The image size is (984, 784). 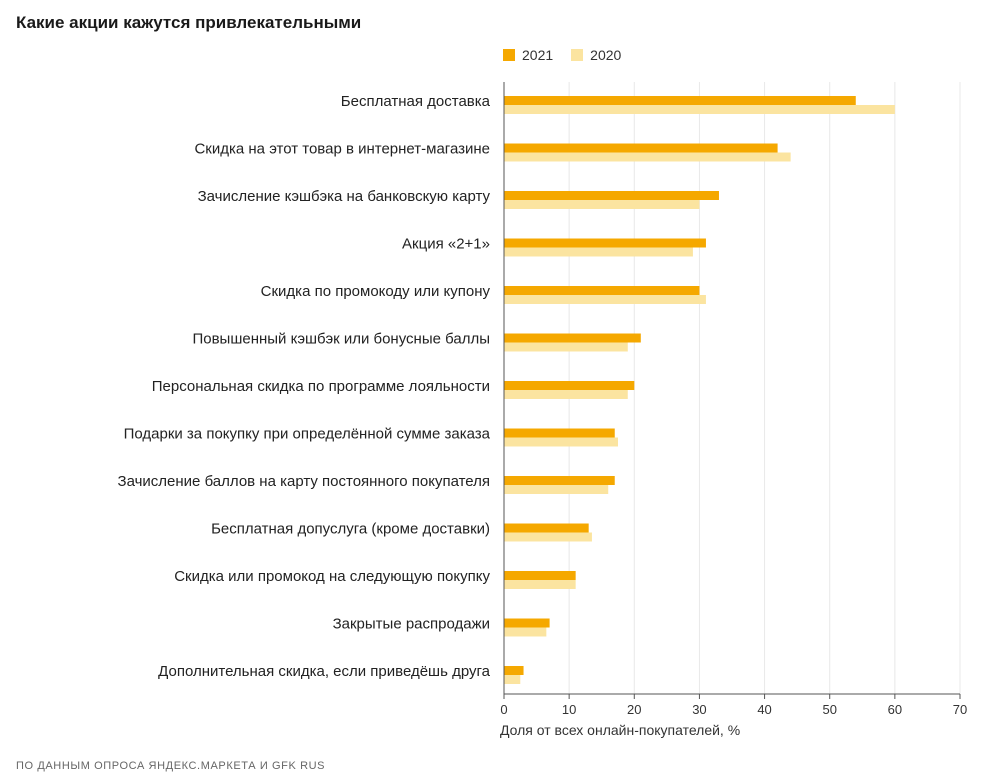 I want to click on legend-item-2020: 2020, so click(x=596, y=55).